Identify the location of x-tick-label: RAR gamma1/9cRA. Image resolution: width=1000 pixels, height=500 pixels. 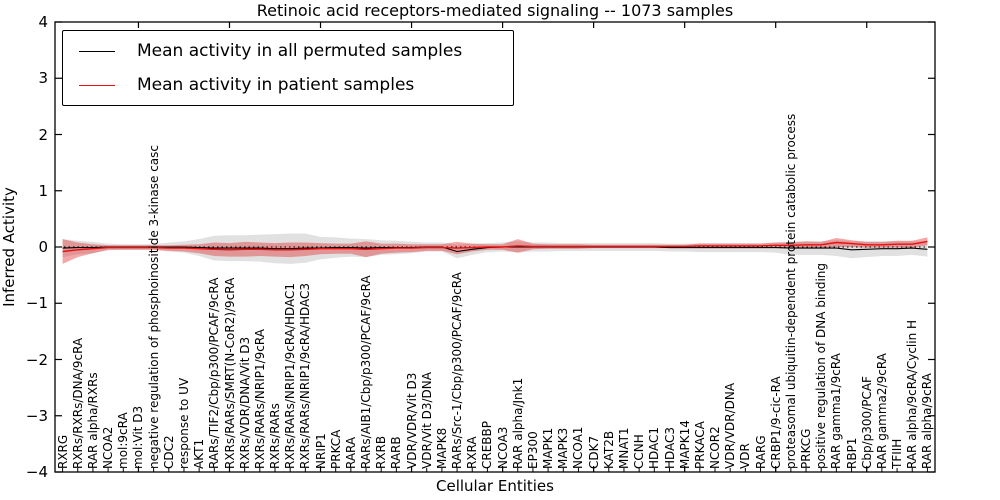
(836, 411).